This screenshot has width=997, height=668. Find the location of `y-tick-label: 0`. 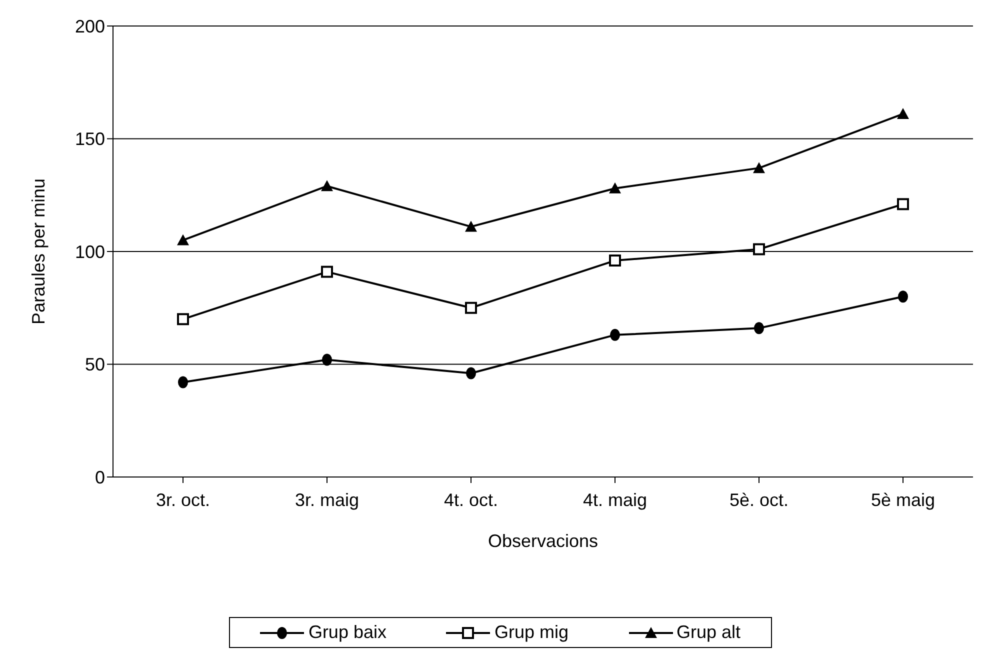

y-tick-label: 0 is located at coordinates (99, 477).